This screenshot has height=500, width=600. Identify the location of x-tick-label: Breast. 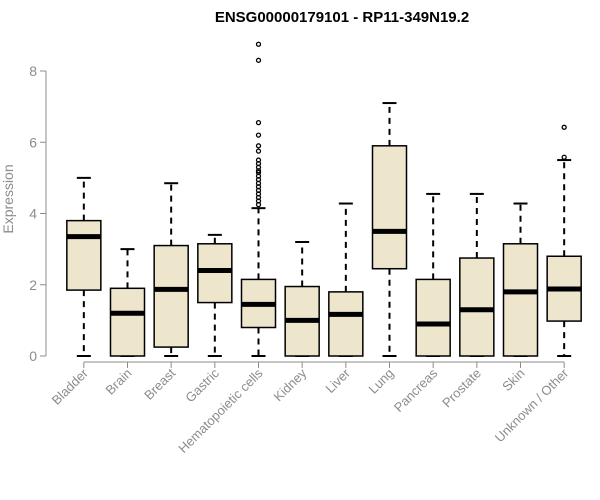
(159, 383).